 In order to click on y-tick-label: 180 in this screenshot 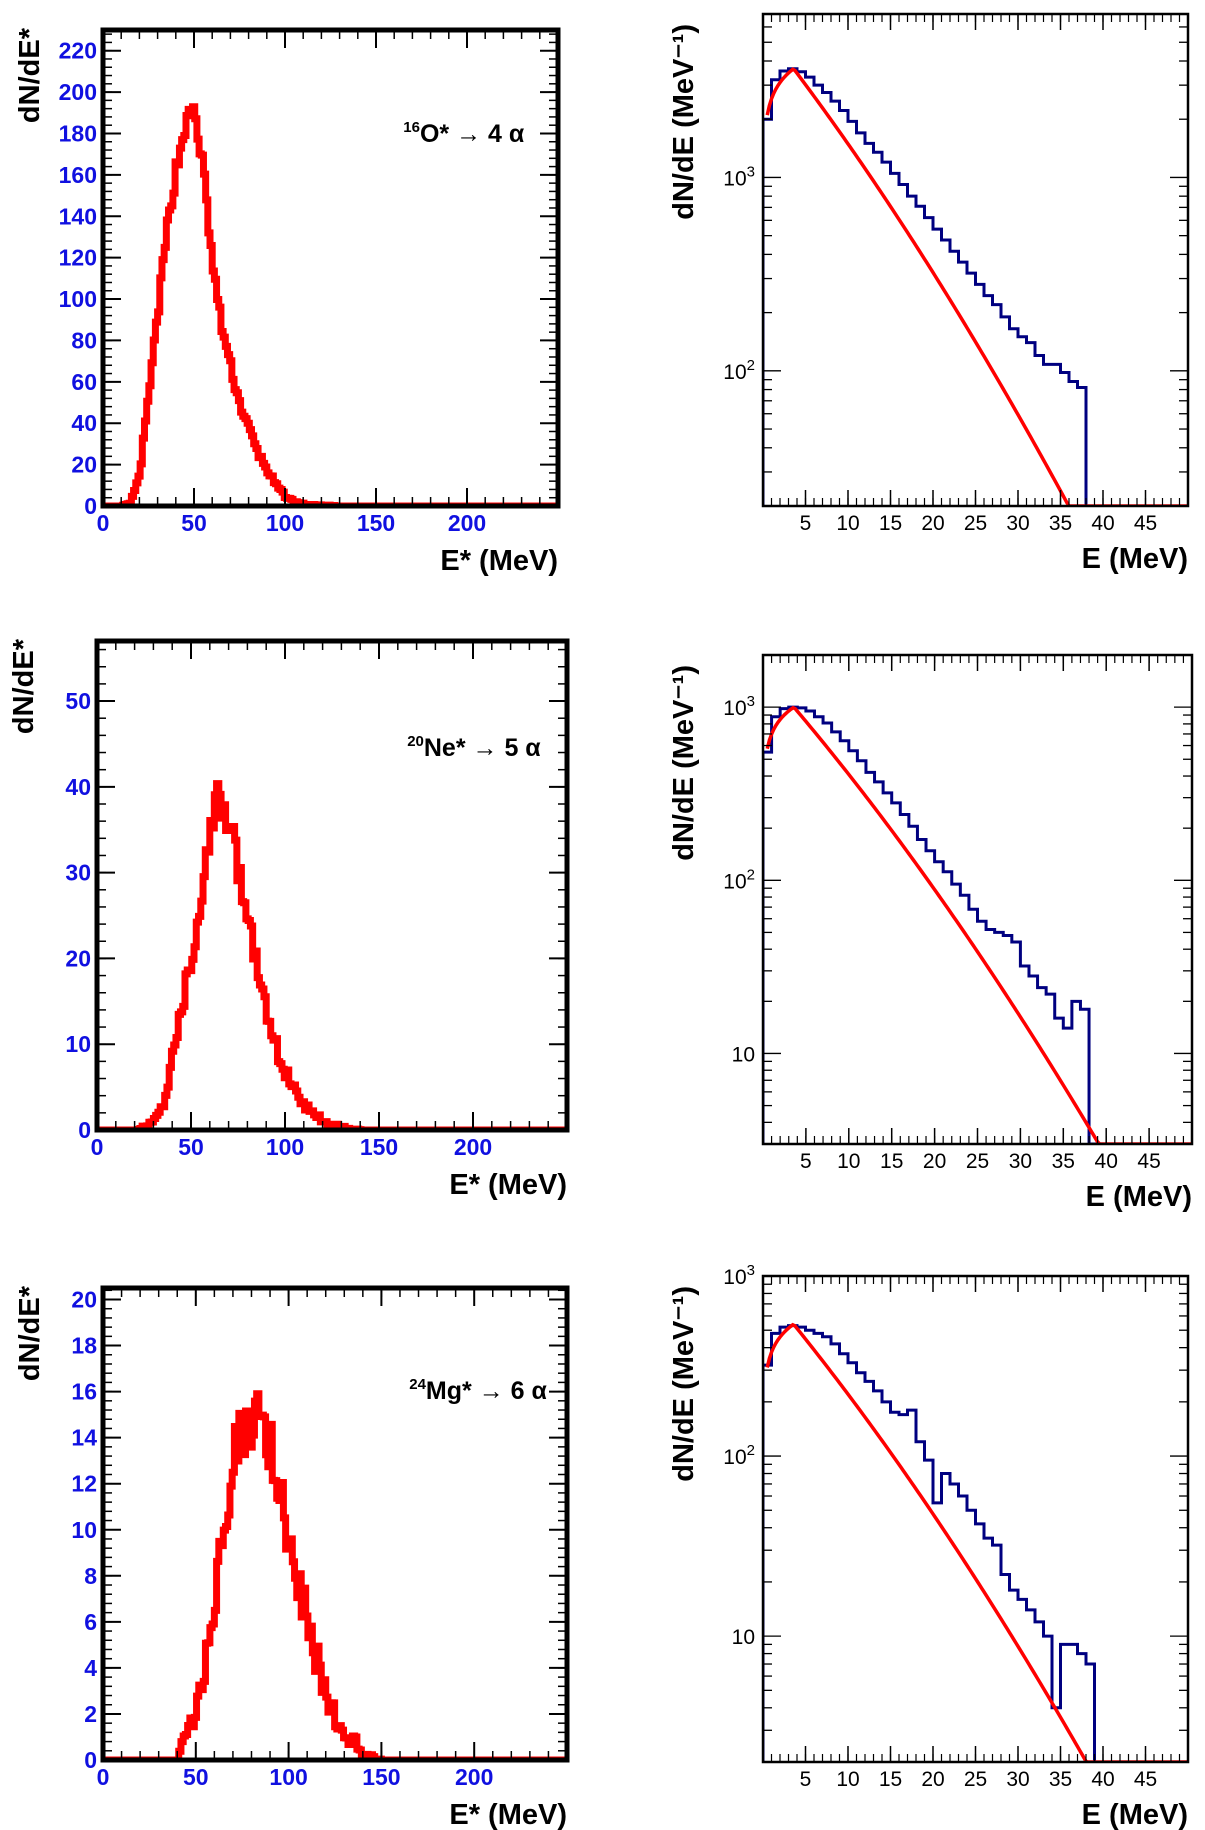, I will do `click(78, 133)`.